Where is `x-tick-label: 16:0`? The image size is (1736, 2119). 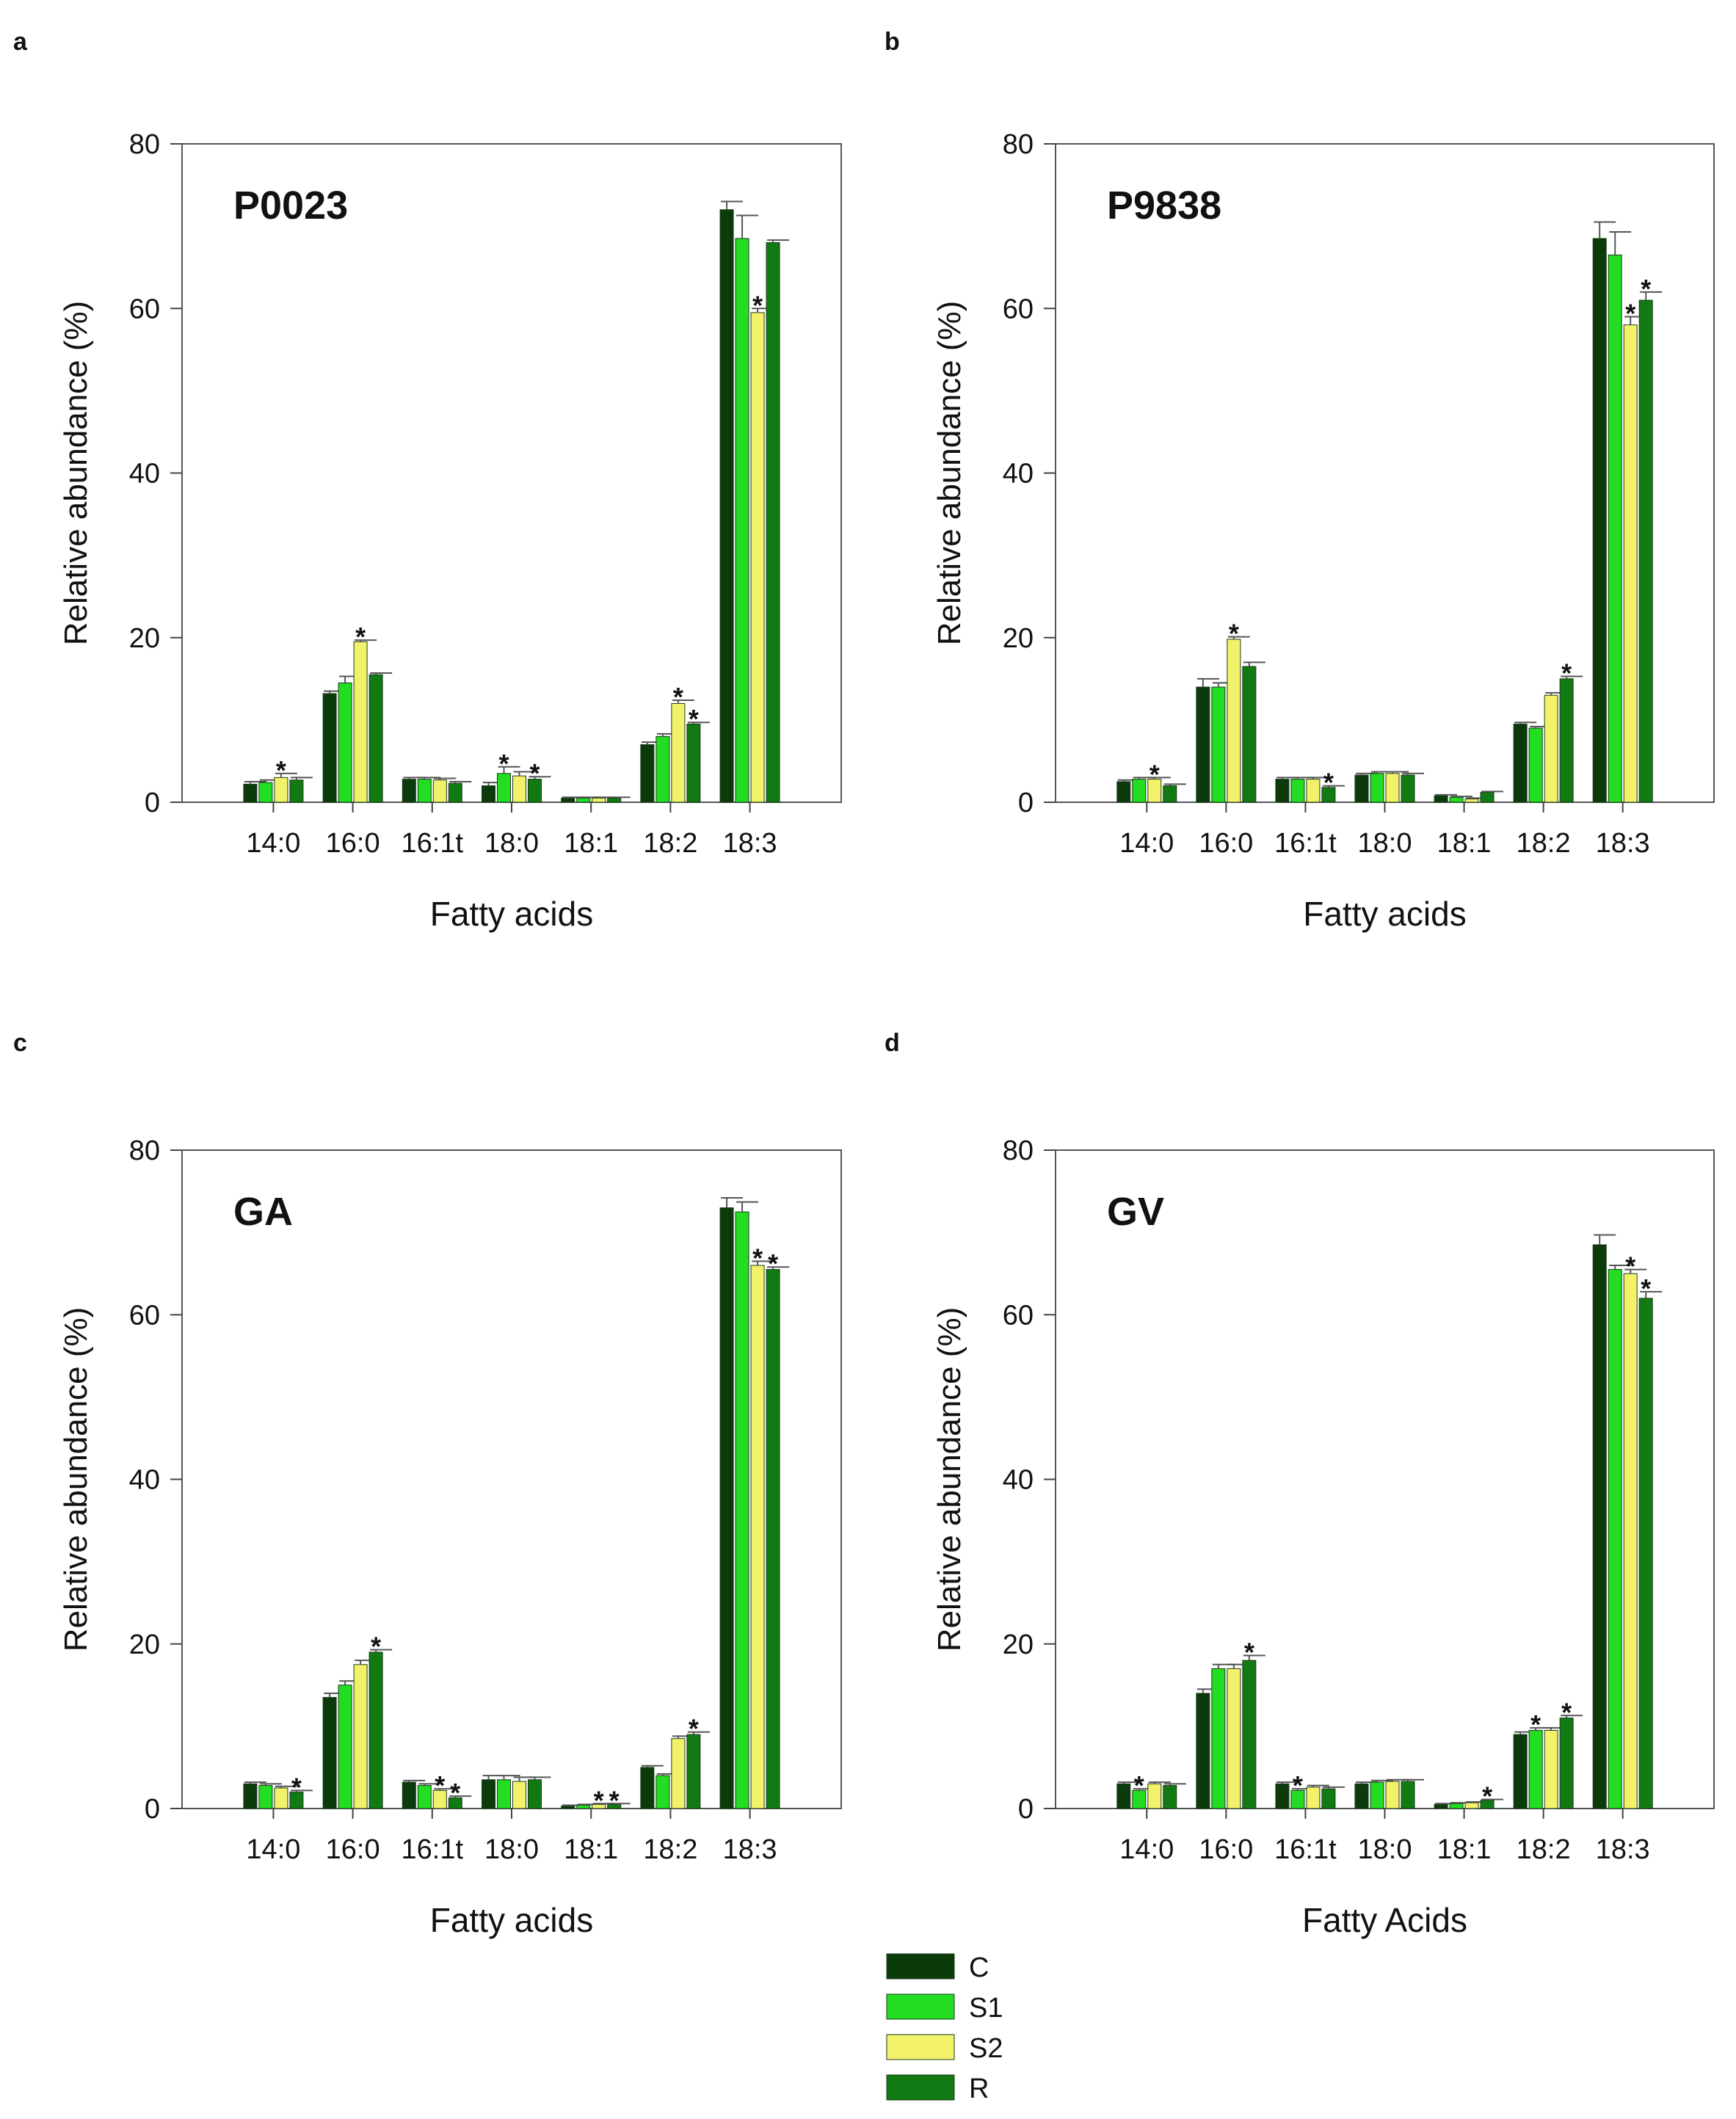 x-tick-label: 16:0 is located at coordinates (1226, 843).